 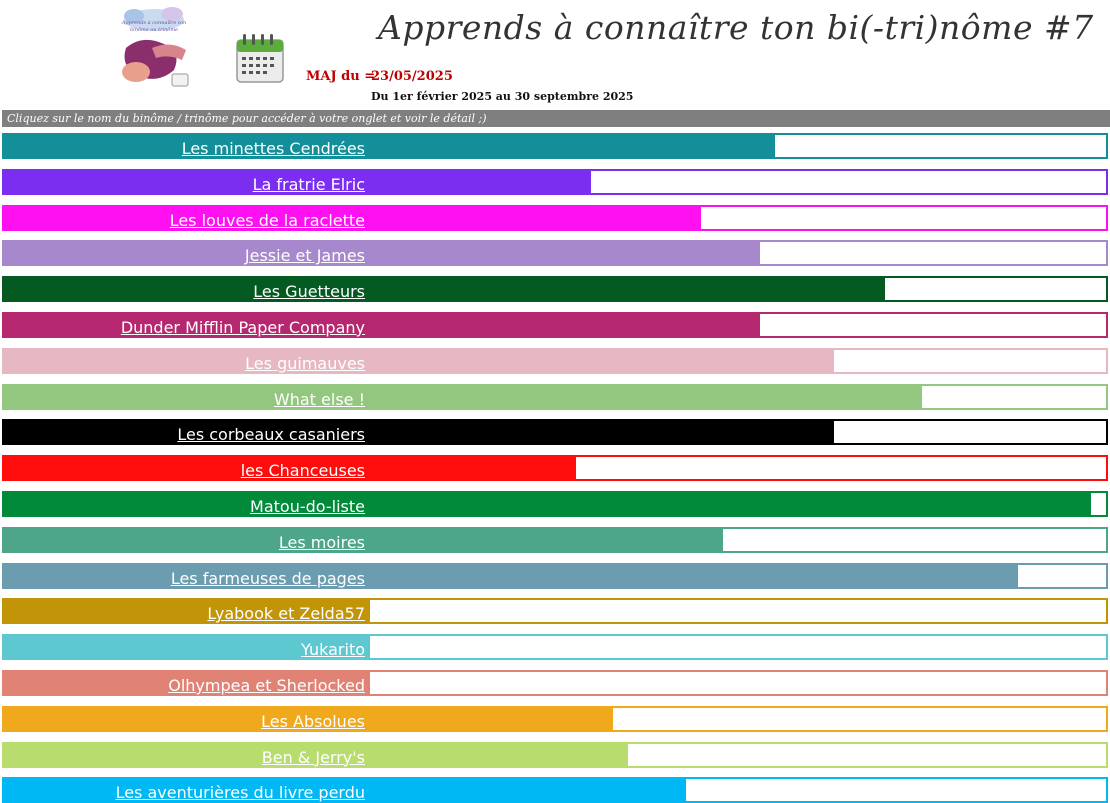 What do you see at coordinates (185, 718) in the screenshot?
I see `team-link: Les Absolues` at bounding box center [185, 718].